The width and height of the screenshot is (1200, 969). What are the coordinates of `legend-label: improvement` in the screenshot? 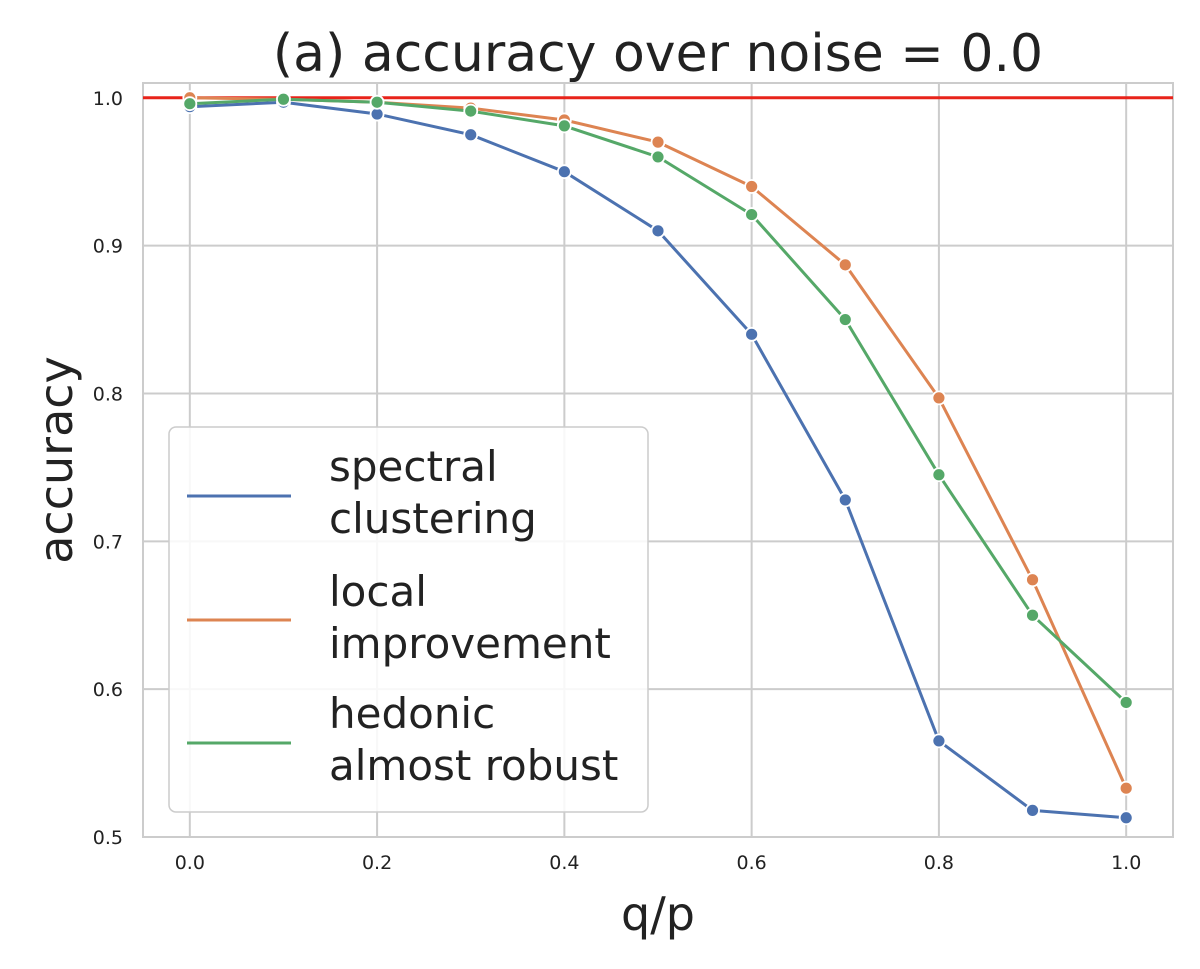 It's located at (470, 643).